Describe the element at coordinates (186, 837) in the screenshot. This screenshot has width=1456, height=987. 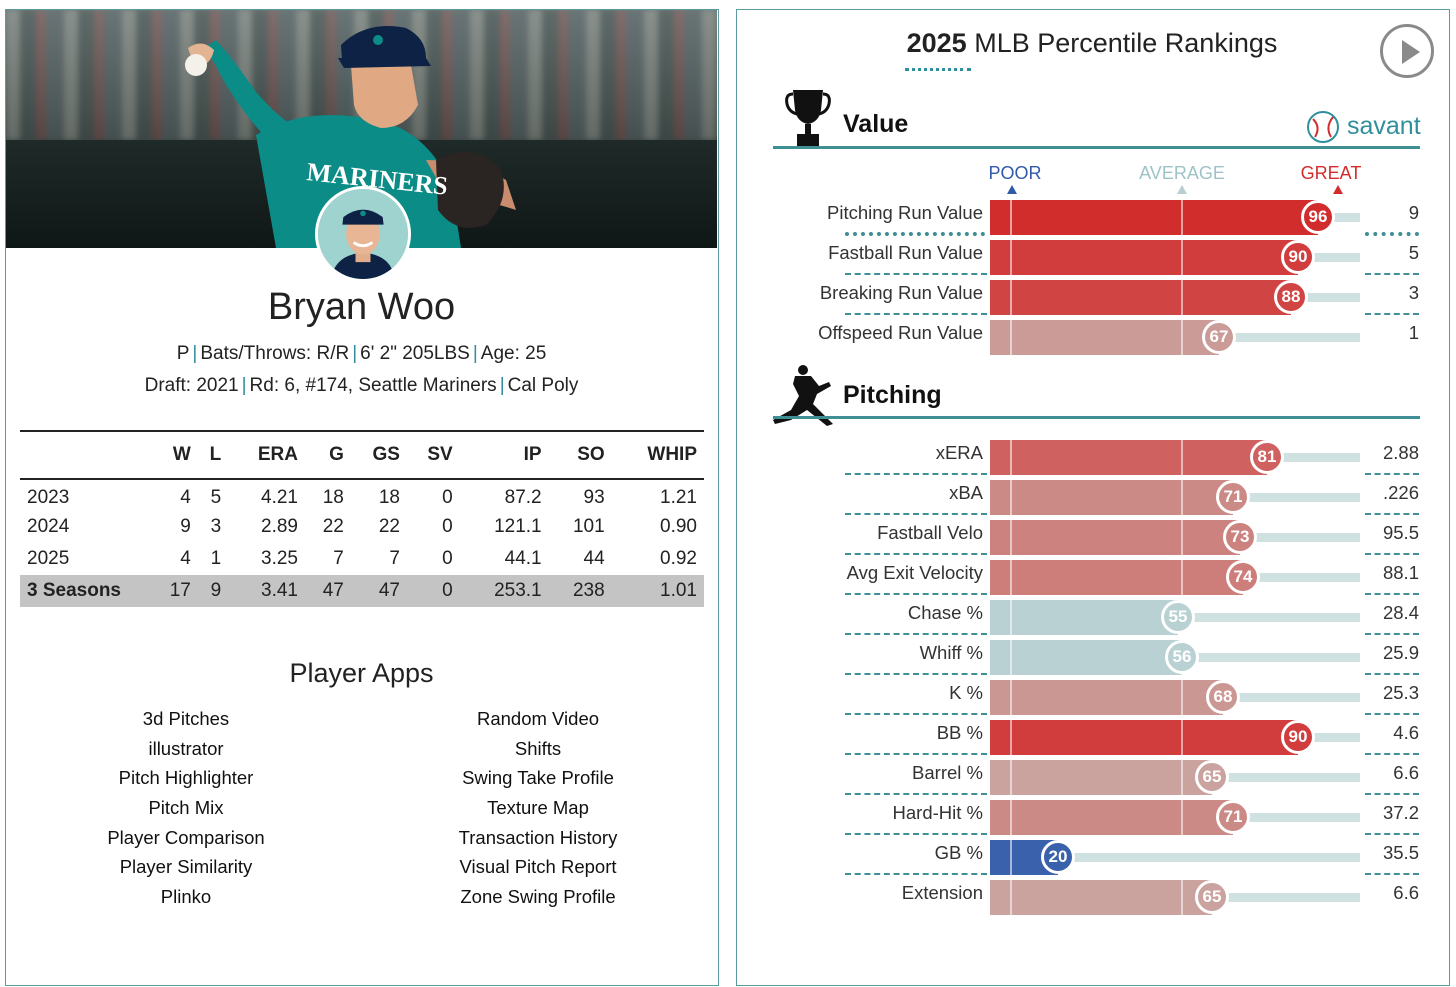
I see `app-link: Player Comparison` at that location.